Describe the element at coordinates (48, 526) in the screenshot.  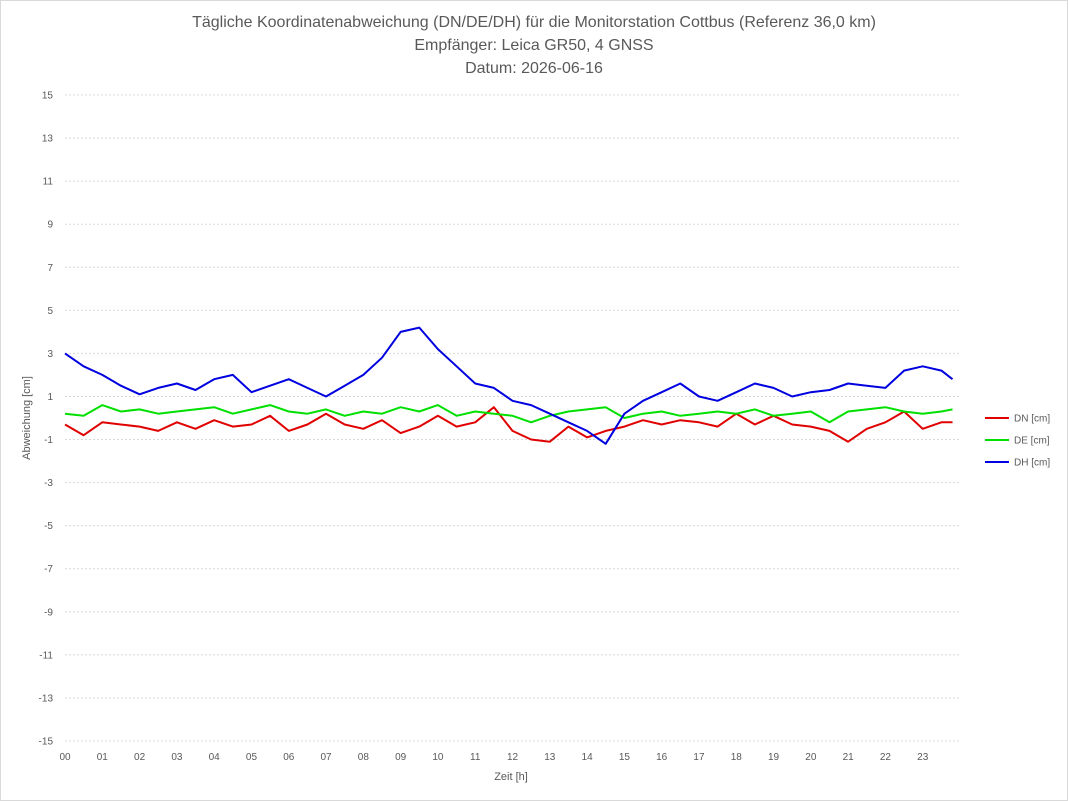
I see `y-tick-label: -5` at that location.